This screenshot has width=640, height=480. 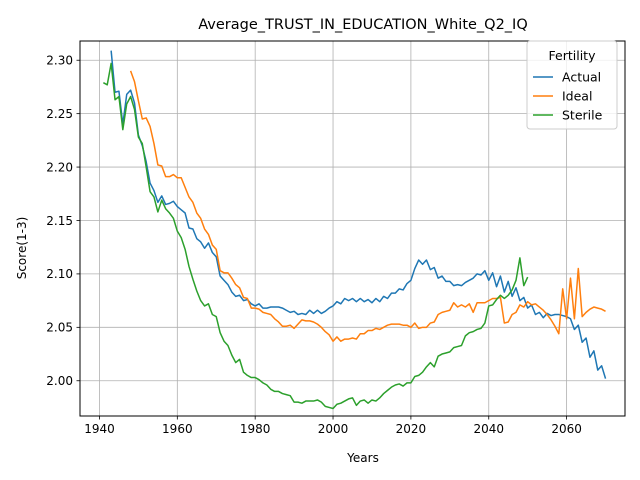 What do you see at coordinates (255, 429) in the screenshot?
I see `x-tick-label: 1980` at bounding box center [255, 429].